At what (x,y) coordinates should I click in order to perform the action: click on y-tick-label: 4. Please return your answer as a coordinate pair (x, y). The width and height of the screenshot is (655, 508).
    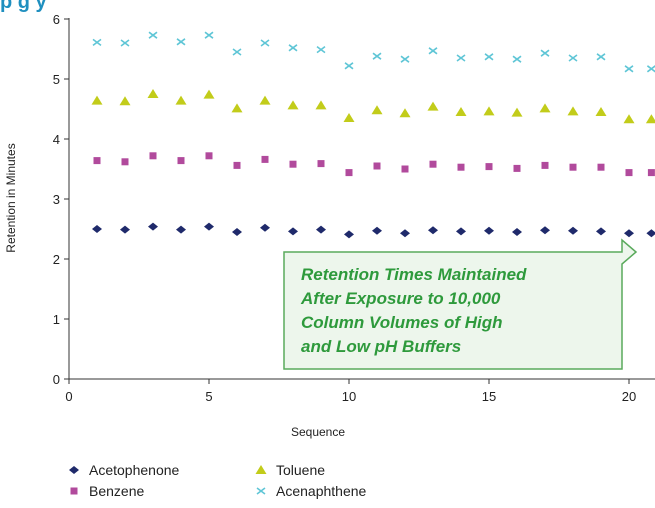
    Looking at the image, I should click on (56, 139).